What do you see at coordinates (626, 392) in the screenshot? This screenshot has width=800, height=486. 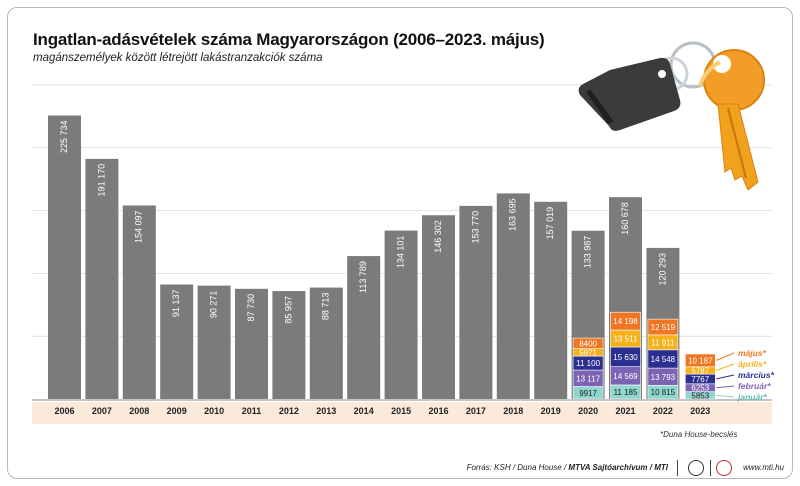 I see `stack-label-2021-0: 11 185` at bounding box center [626, 392].